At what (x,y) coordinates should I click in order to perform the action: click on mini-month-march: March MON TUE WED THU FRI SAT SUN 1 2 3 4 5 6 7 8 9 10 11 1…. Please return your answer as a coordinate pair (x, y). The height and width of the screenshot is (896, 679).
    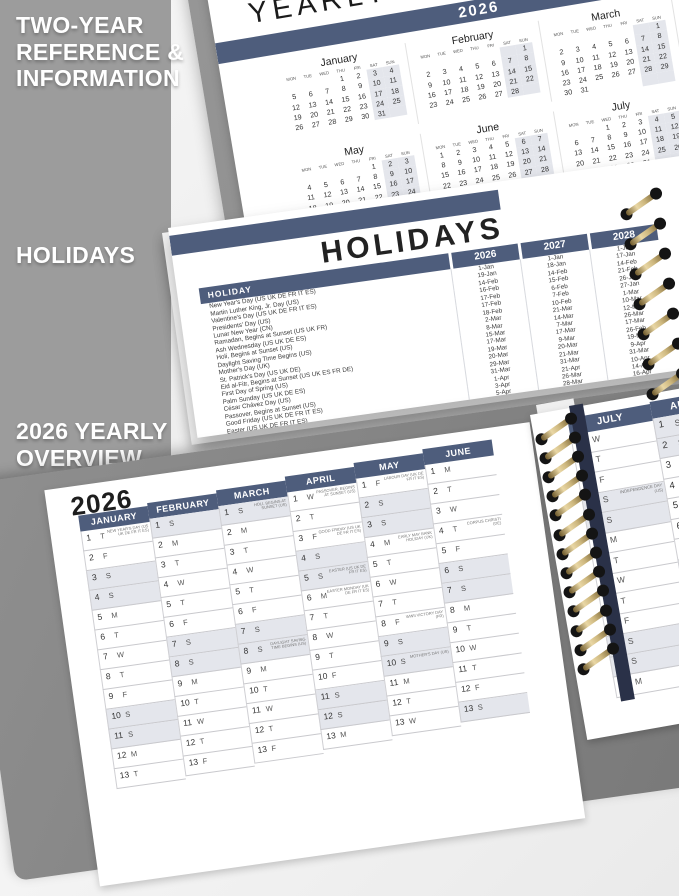
    Looking at the image, I should click on (608, 51).